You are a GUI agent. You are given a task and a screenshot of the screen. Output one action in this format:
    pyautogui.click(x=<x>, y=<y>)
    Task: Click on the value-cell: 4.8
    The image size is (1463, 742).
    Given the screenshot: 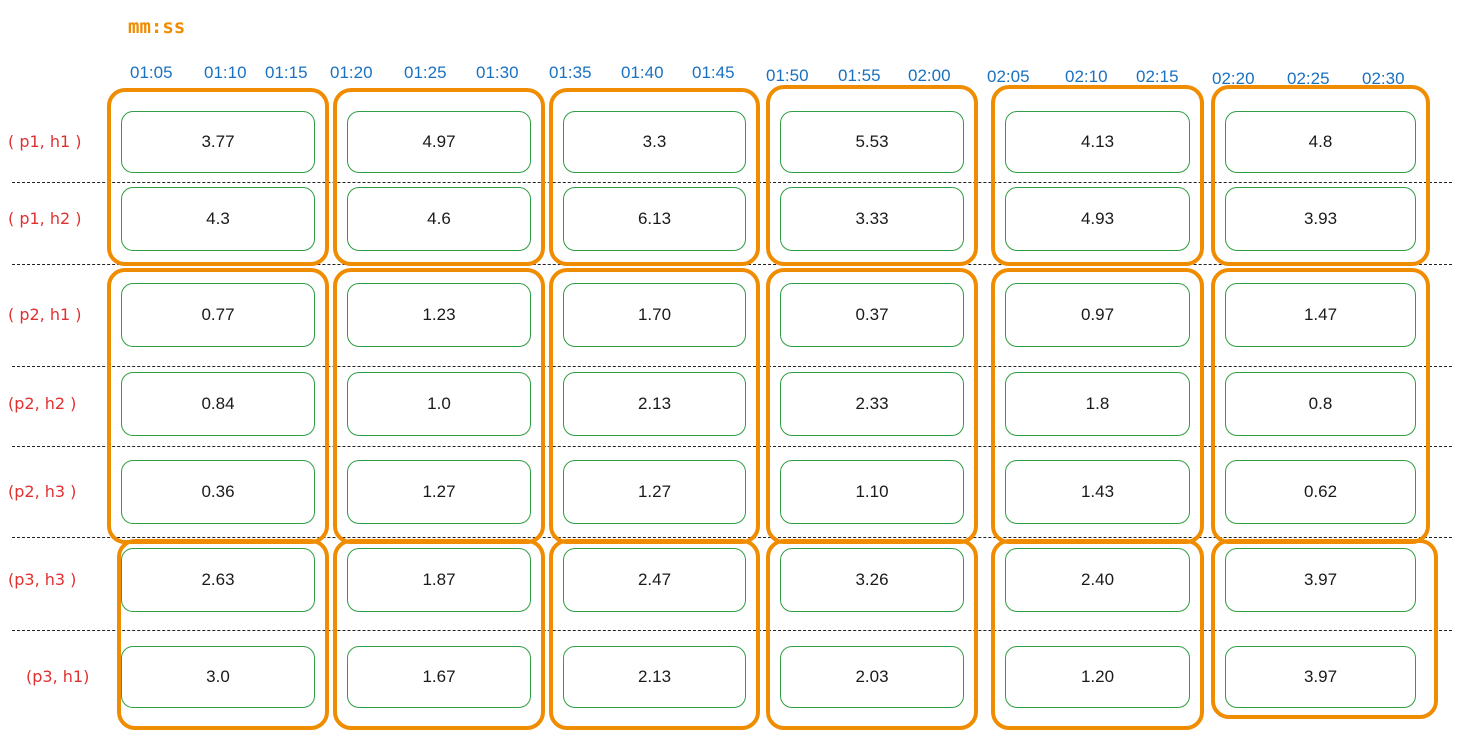 What is the action you would take?
    pyautogui.click(x=1320, y=142)
    